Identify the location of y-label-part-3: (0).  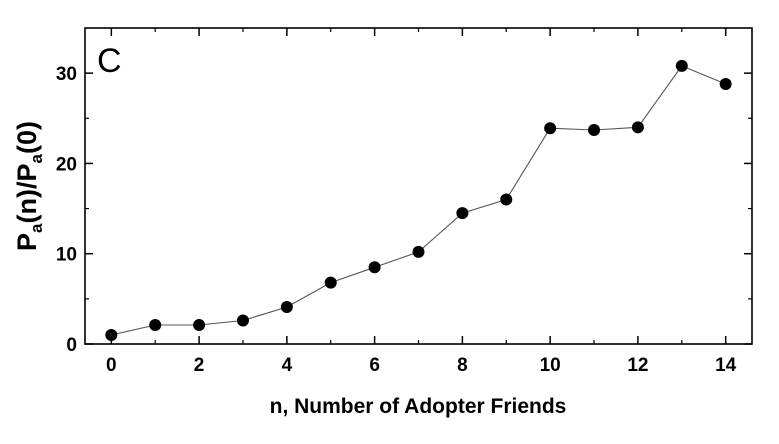
(27, 137).